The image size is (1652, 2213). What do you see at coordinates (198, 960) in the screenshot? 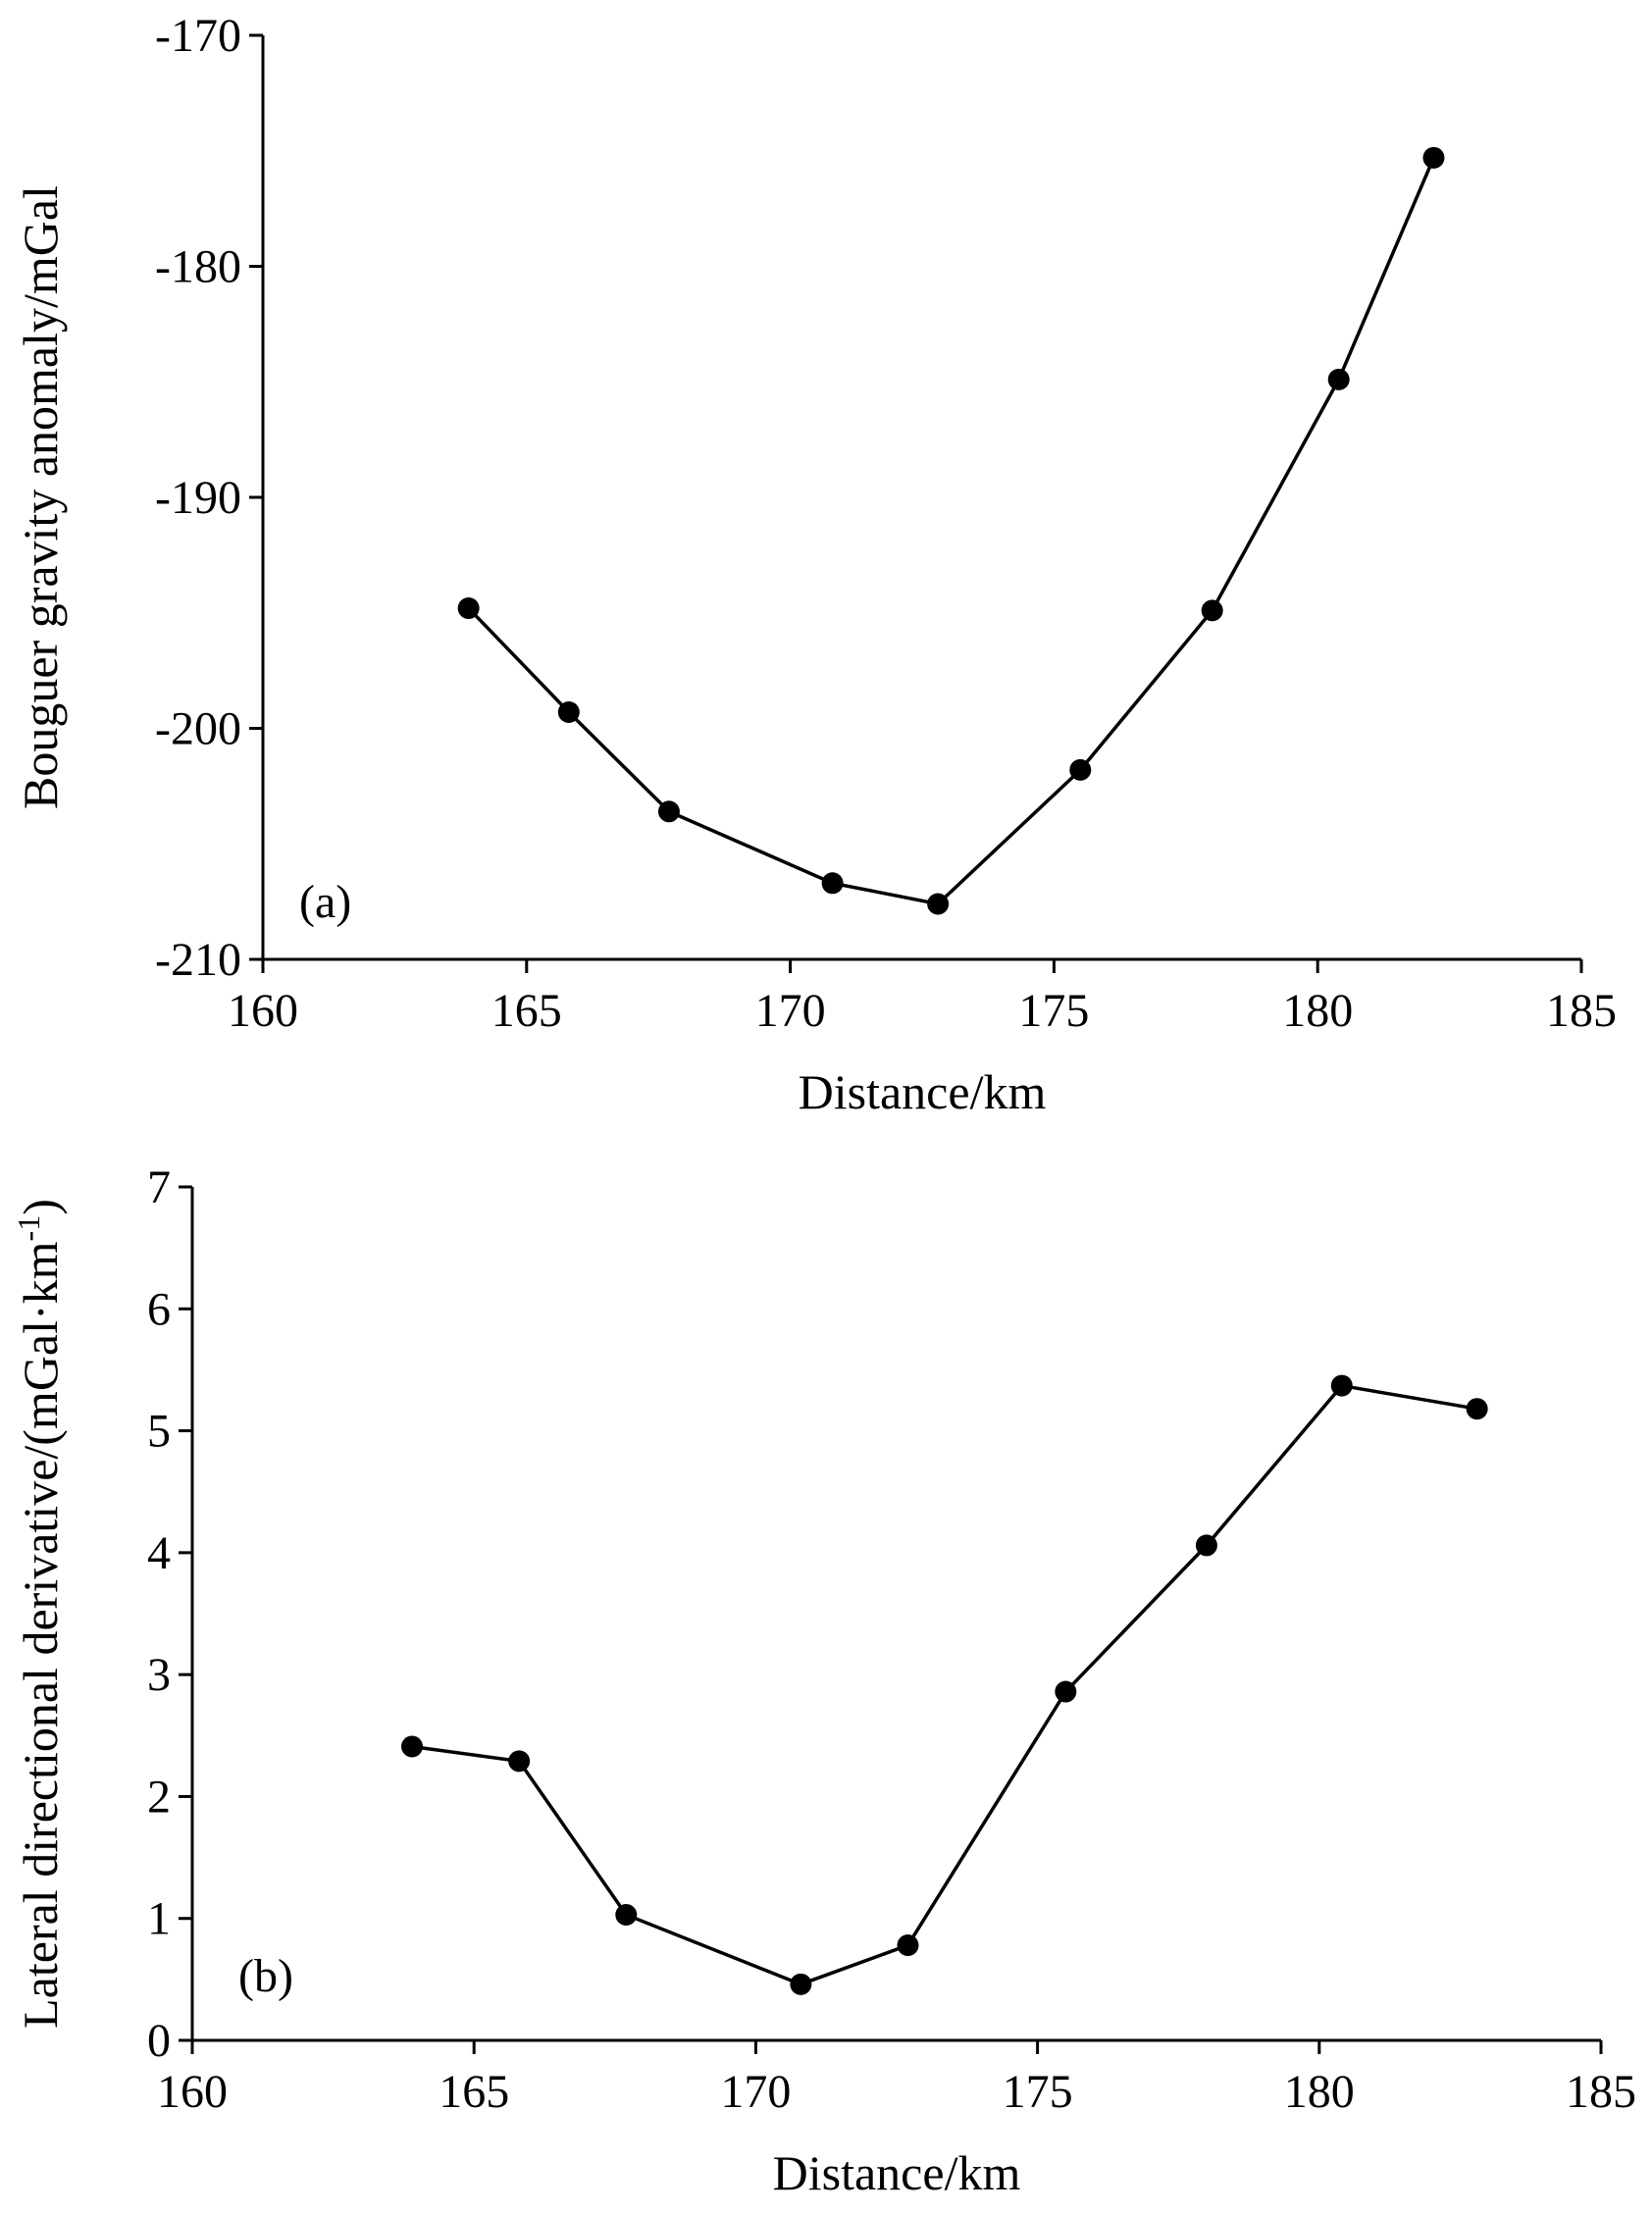
I see `panel-a-y-tick-label: -210` at bounding box center [198, 960].